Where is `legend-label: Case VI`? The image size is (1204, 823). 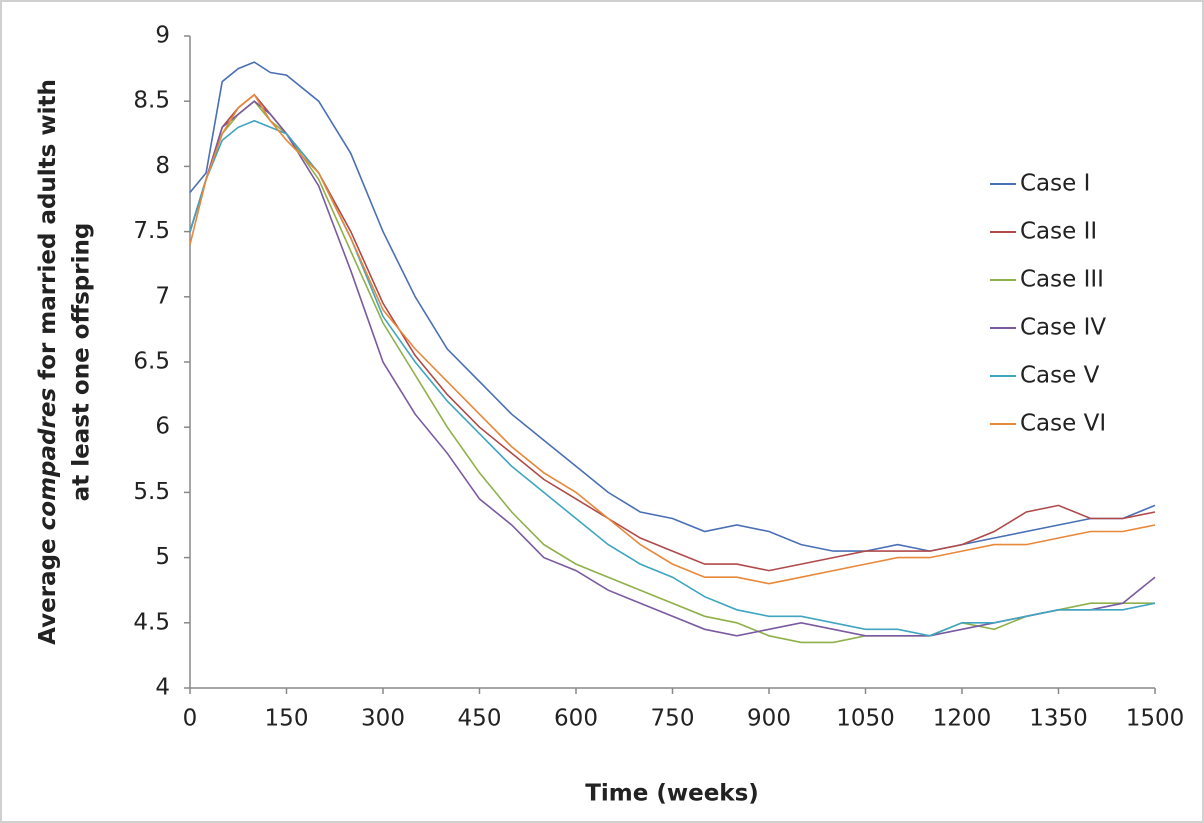
legend-label: Case VI is located at coordinates (1063, 424).